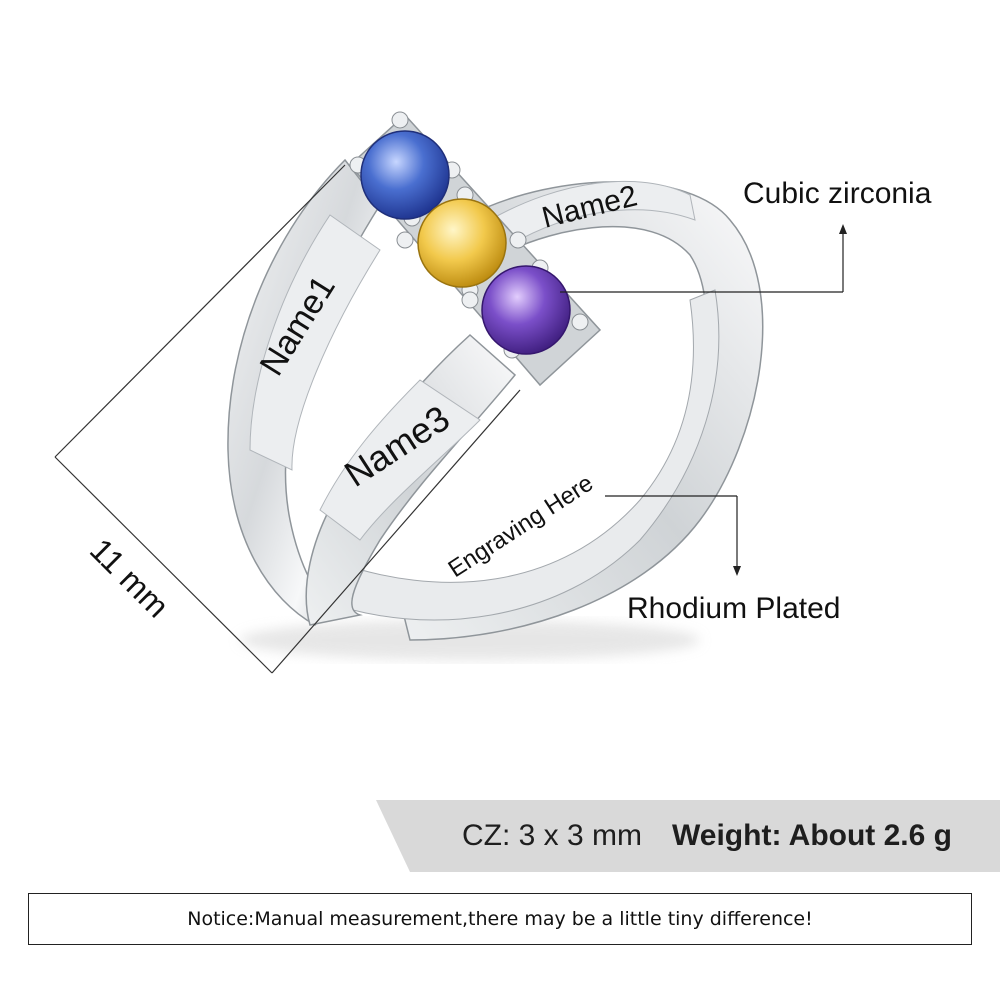 The image size is (1000, 1000). I want to click on callout-plating-line, so click(671, 531).